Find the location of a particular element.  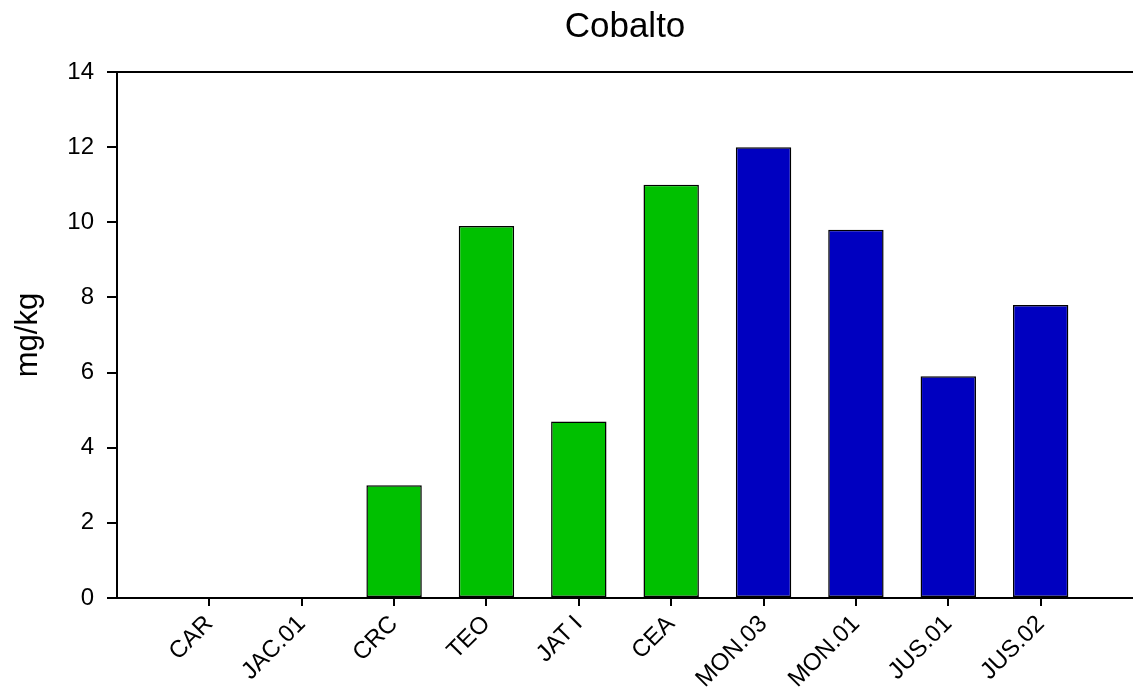

y-tick-label: 2 is located at coordinates (87, 521).